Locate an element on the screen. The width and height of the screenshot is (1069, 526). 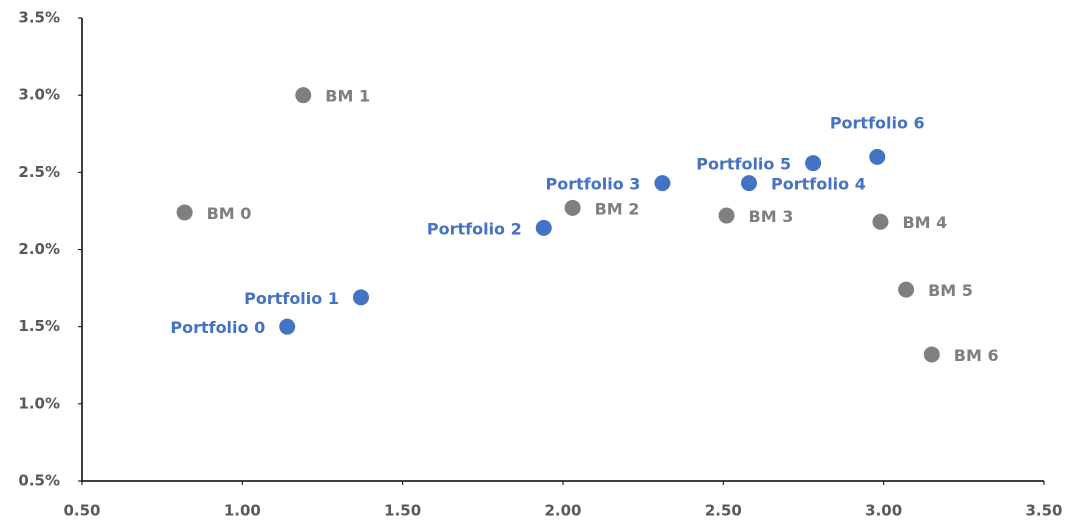
point-label: BM 3 is located at coordinates (771, 216).